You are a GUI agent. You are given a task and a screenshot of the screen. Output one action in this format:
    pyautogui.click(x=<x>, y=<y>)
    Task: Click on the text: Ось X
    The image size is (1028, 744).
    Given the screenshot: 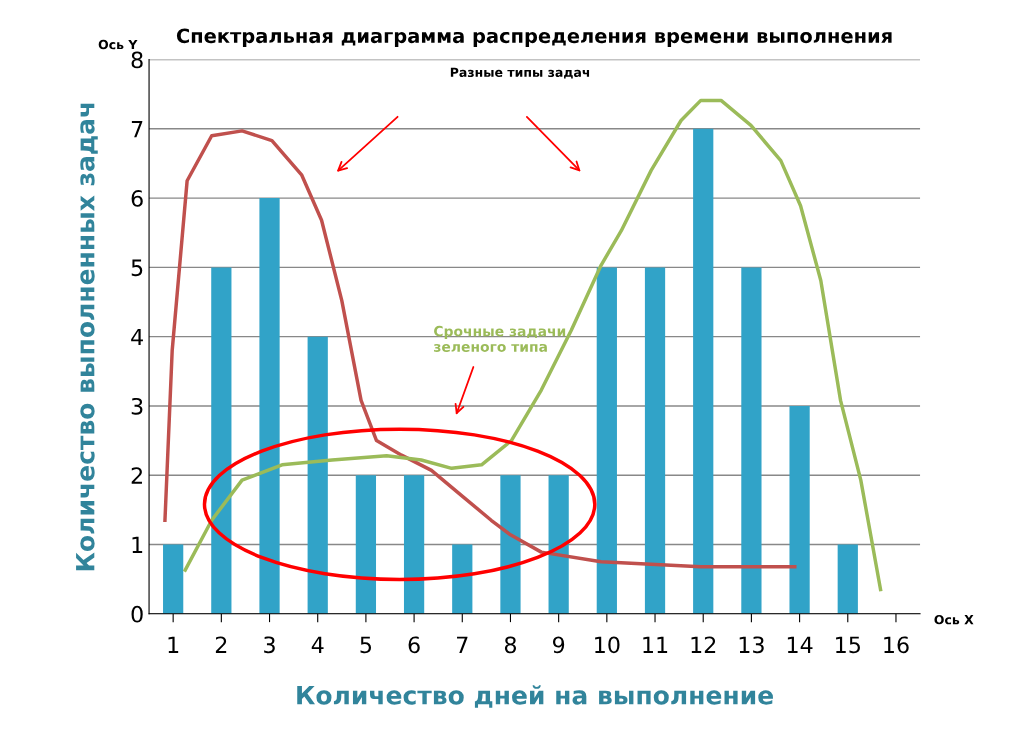 What is the action you would take?
    pyautogui.click(x=954, y=619)
    